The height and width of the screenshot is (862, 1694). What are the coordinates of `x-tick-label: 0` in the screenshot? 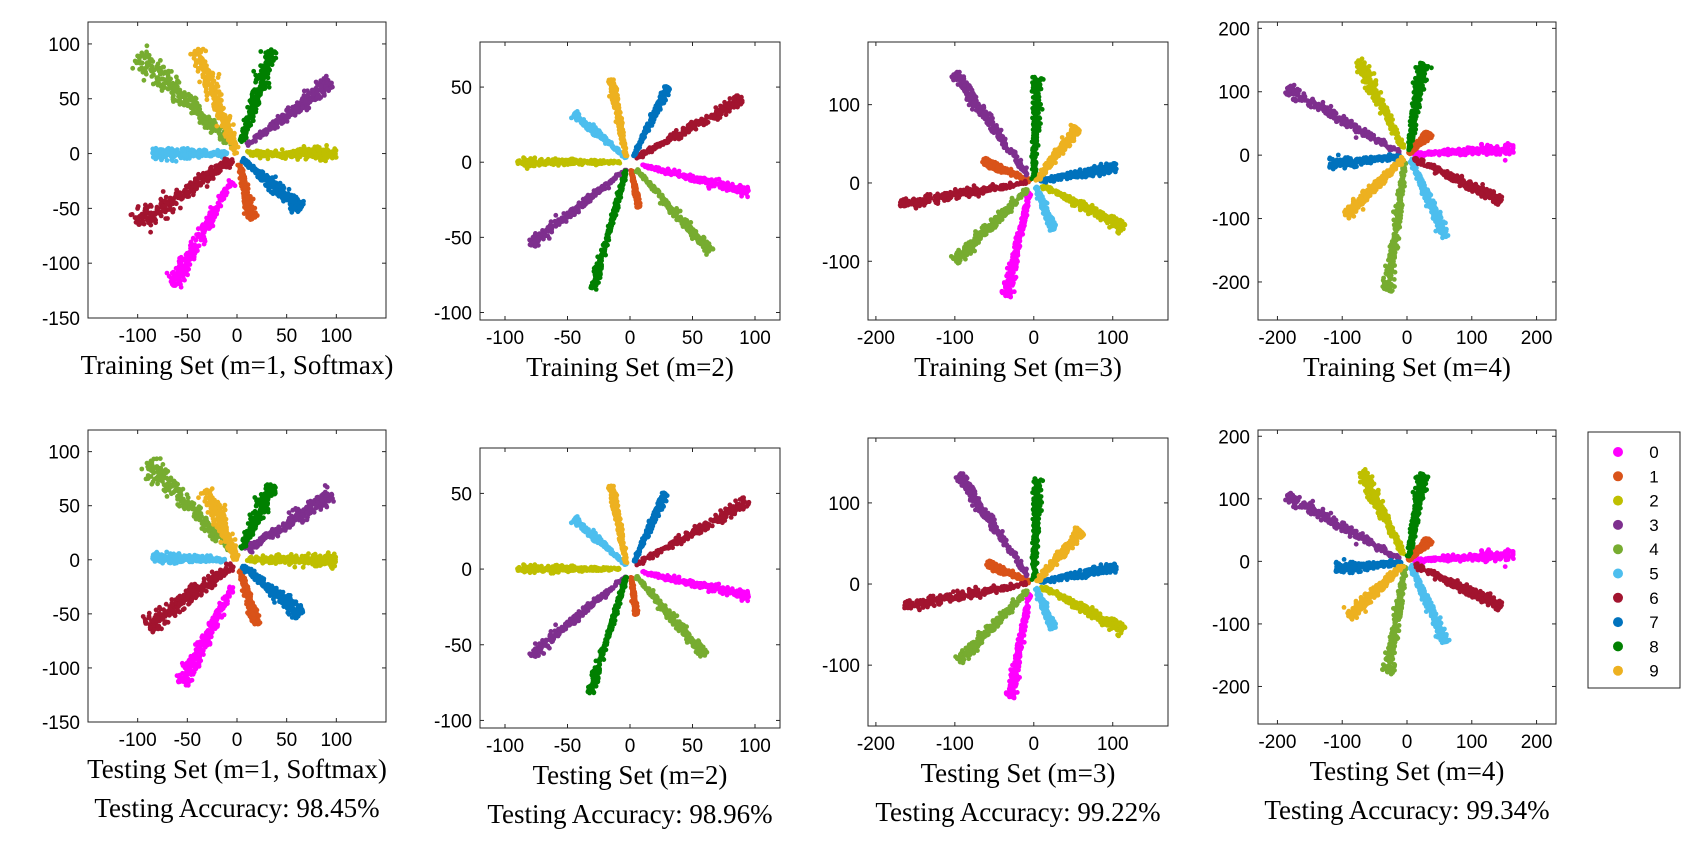 It's located at (237, 336).